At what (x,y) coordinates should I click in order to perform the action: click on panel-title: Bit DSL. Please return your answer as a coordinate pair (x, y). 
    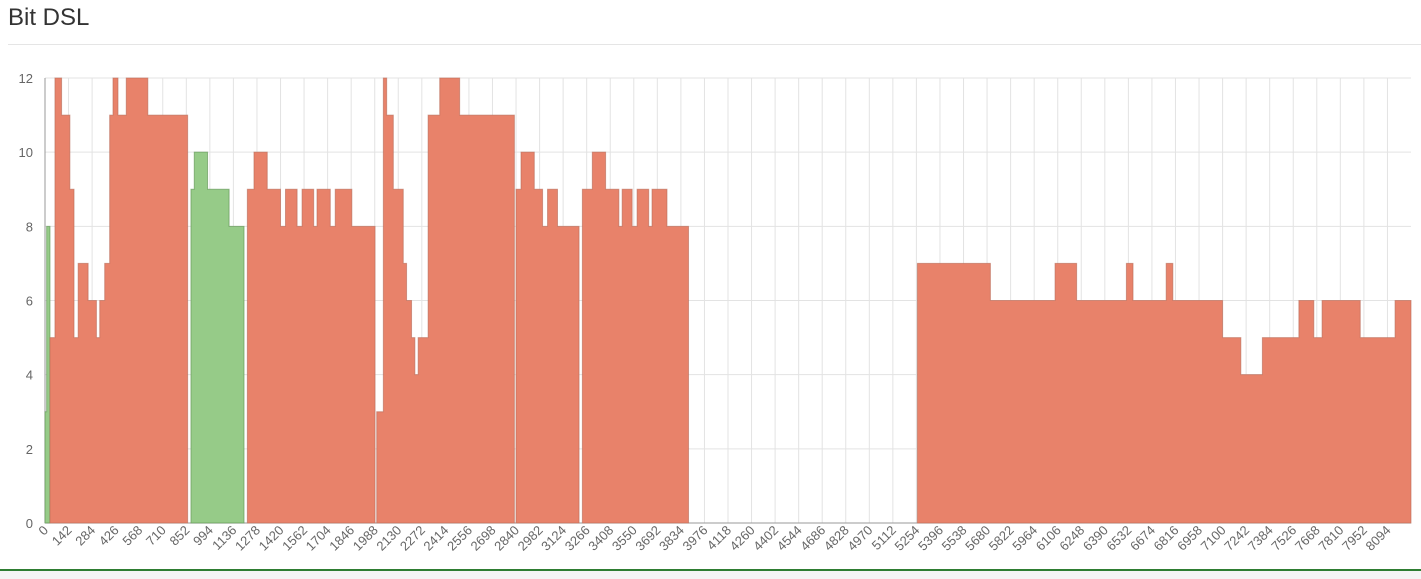
    Looking at the image, I should click on (49, 17).